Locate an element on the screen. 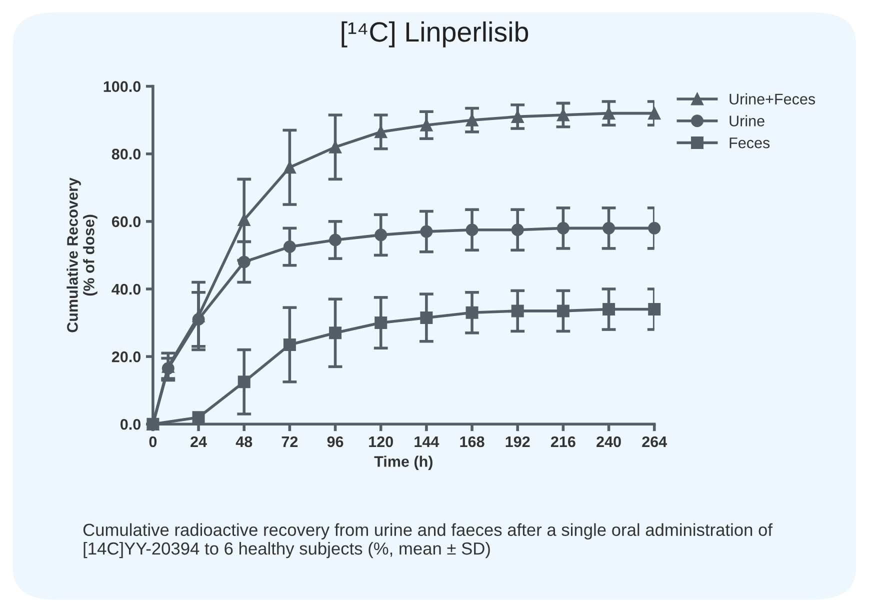 The image size is (869, 612). y-axis-title: Cumulative Recovery (% of dose) is located at coordinates (82, 255).